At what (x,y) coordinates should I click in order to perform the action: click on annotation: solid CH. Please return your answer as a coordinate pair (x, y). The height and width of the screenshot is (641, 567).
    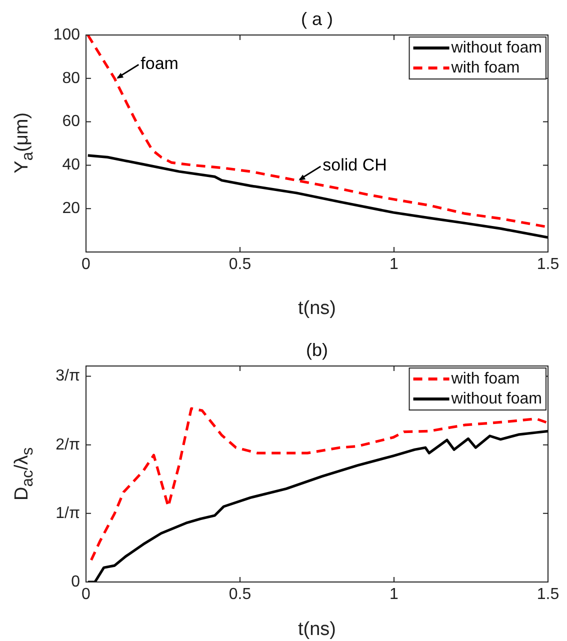
    Looking at the image, I should click on (354, 165).